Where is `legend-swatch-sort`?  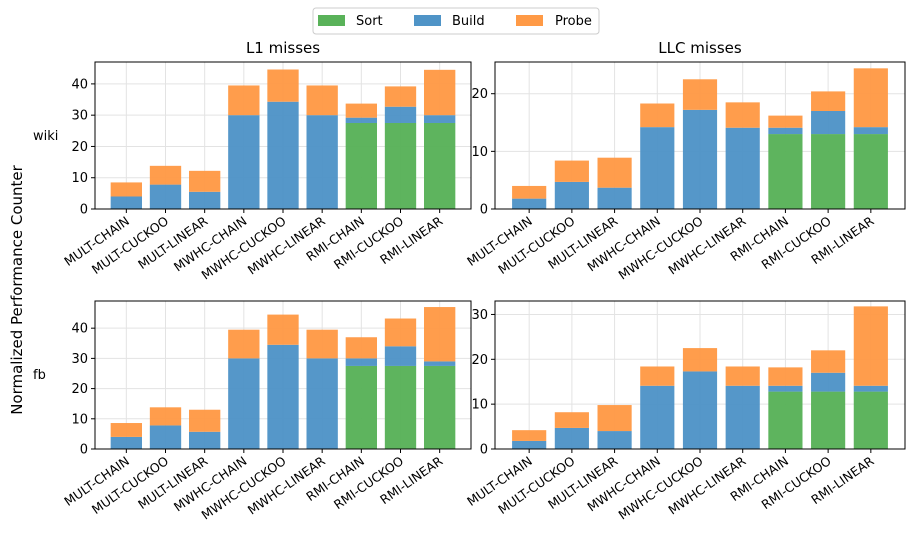 legend-swatch-sort is located at coordinates (331, 20).